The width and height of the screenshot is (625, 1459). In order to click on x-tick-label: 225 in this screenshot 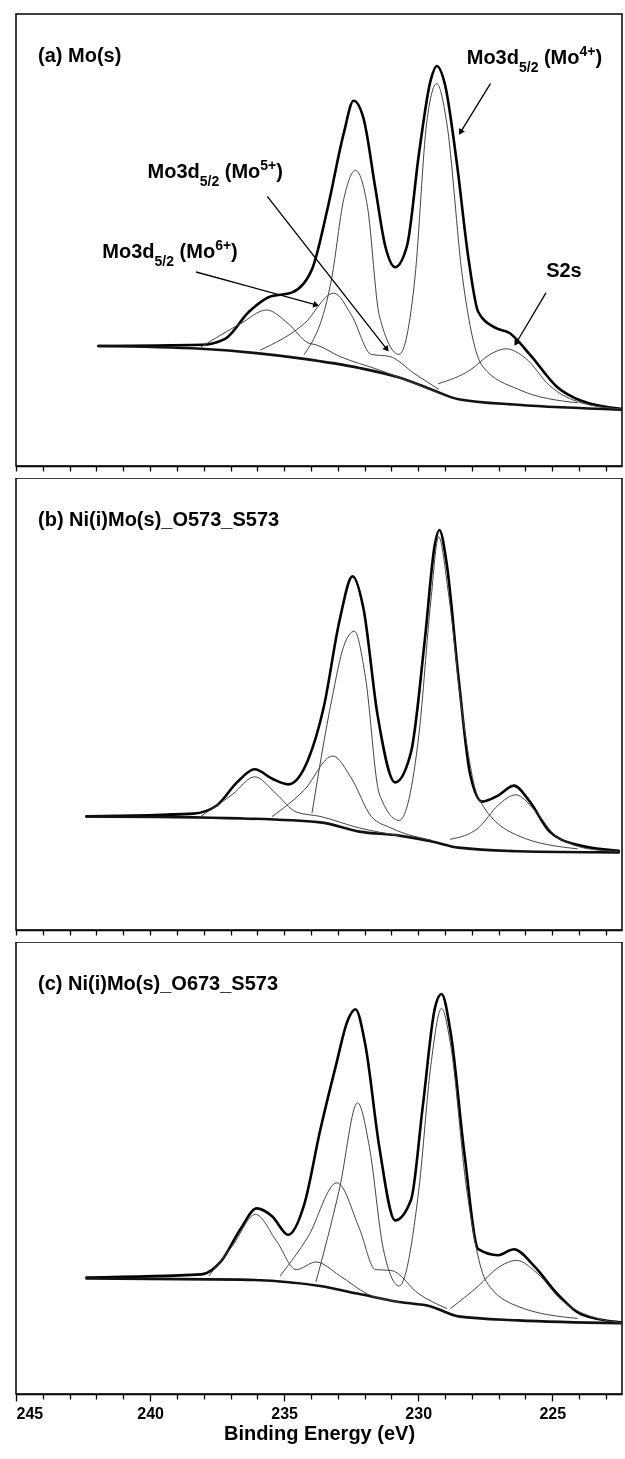, I will do `click(553, 1413)`.